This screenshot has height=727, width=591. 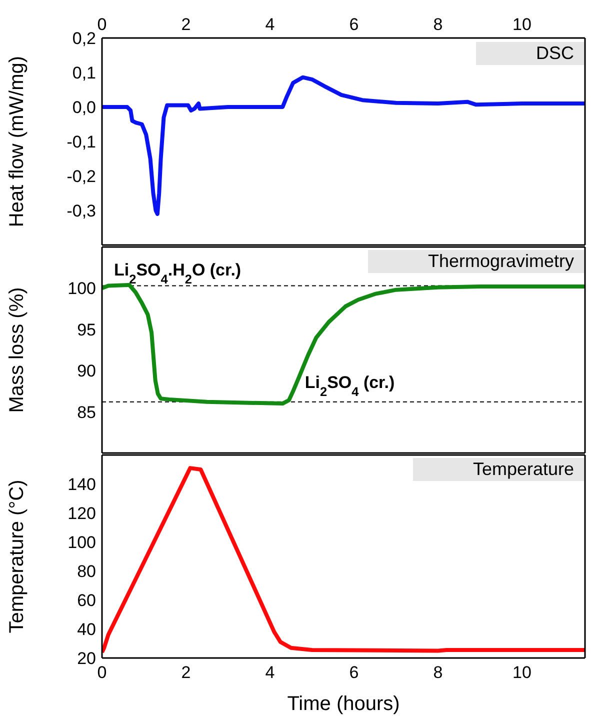 What do you see at coordinates (349, 385) in the screenshot?
I see `ref-line-label: Li$_{2}$SO$_{4}$ (cr.)` at bounding box center [349, 385].